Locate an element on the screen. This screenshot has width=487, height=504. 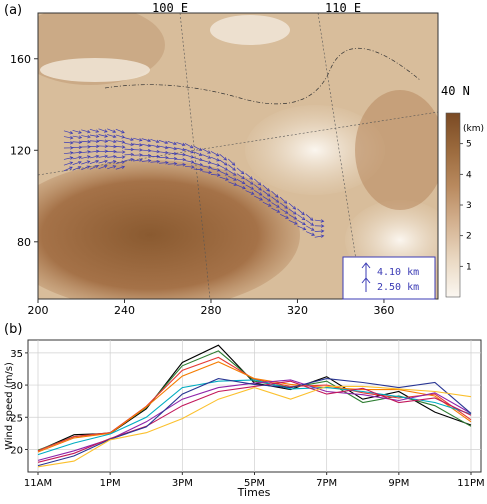
map-y-axis: 80 120 160 is located at coordinates (24, 151).